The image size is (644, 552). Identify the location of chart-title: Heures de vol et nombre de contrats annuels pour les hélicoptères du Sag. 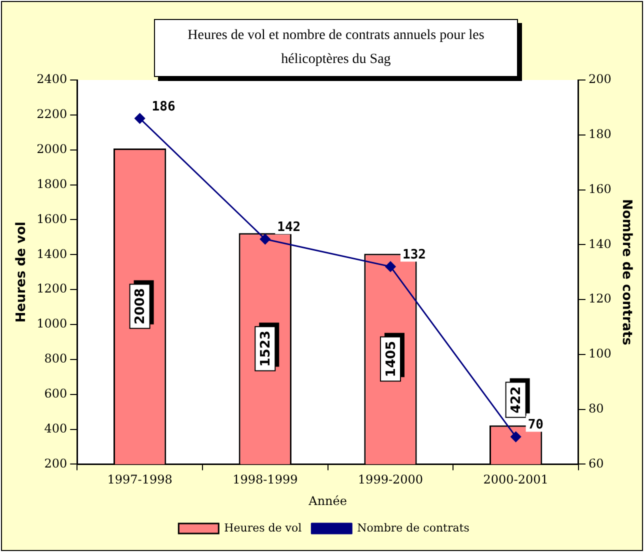
(336, 48).